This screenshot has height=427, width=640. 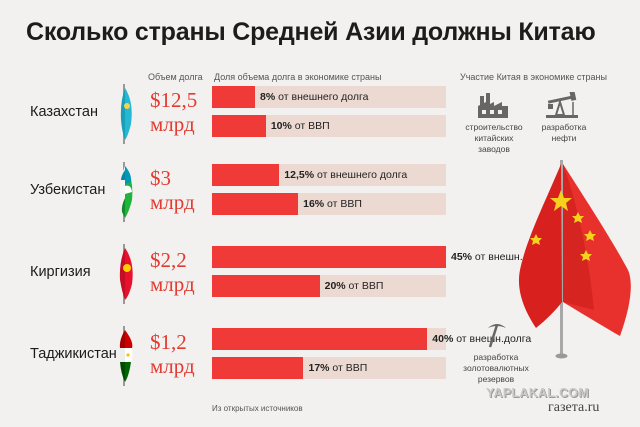 What do you see at coordinates (443, 339) in the screenshot?
I see `bar-label-percent: 40%` at bounding box center [443, 339].